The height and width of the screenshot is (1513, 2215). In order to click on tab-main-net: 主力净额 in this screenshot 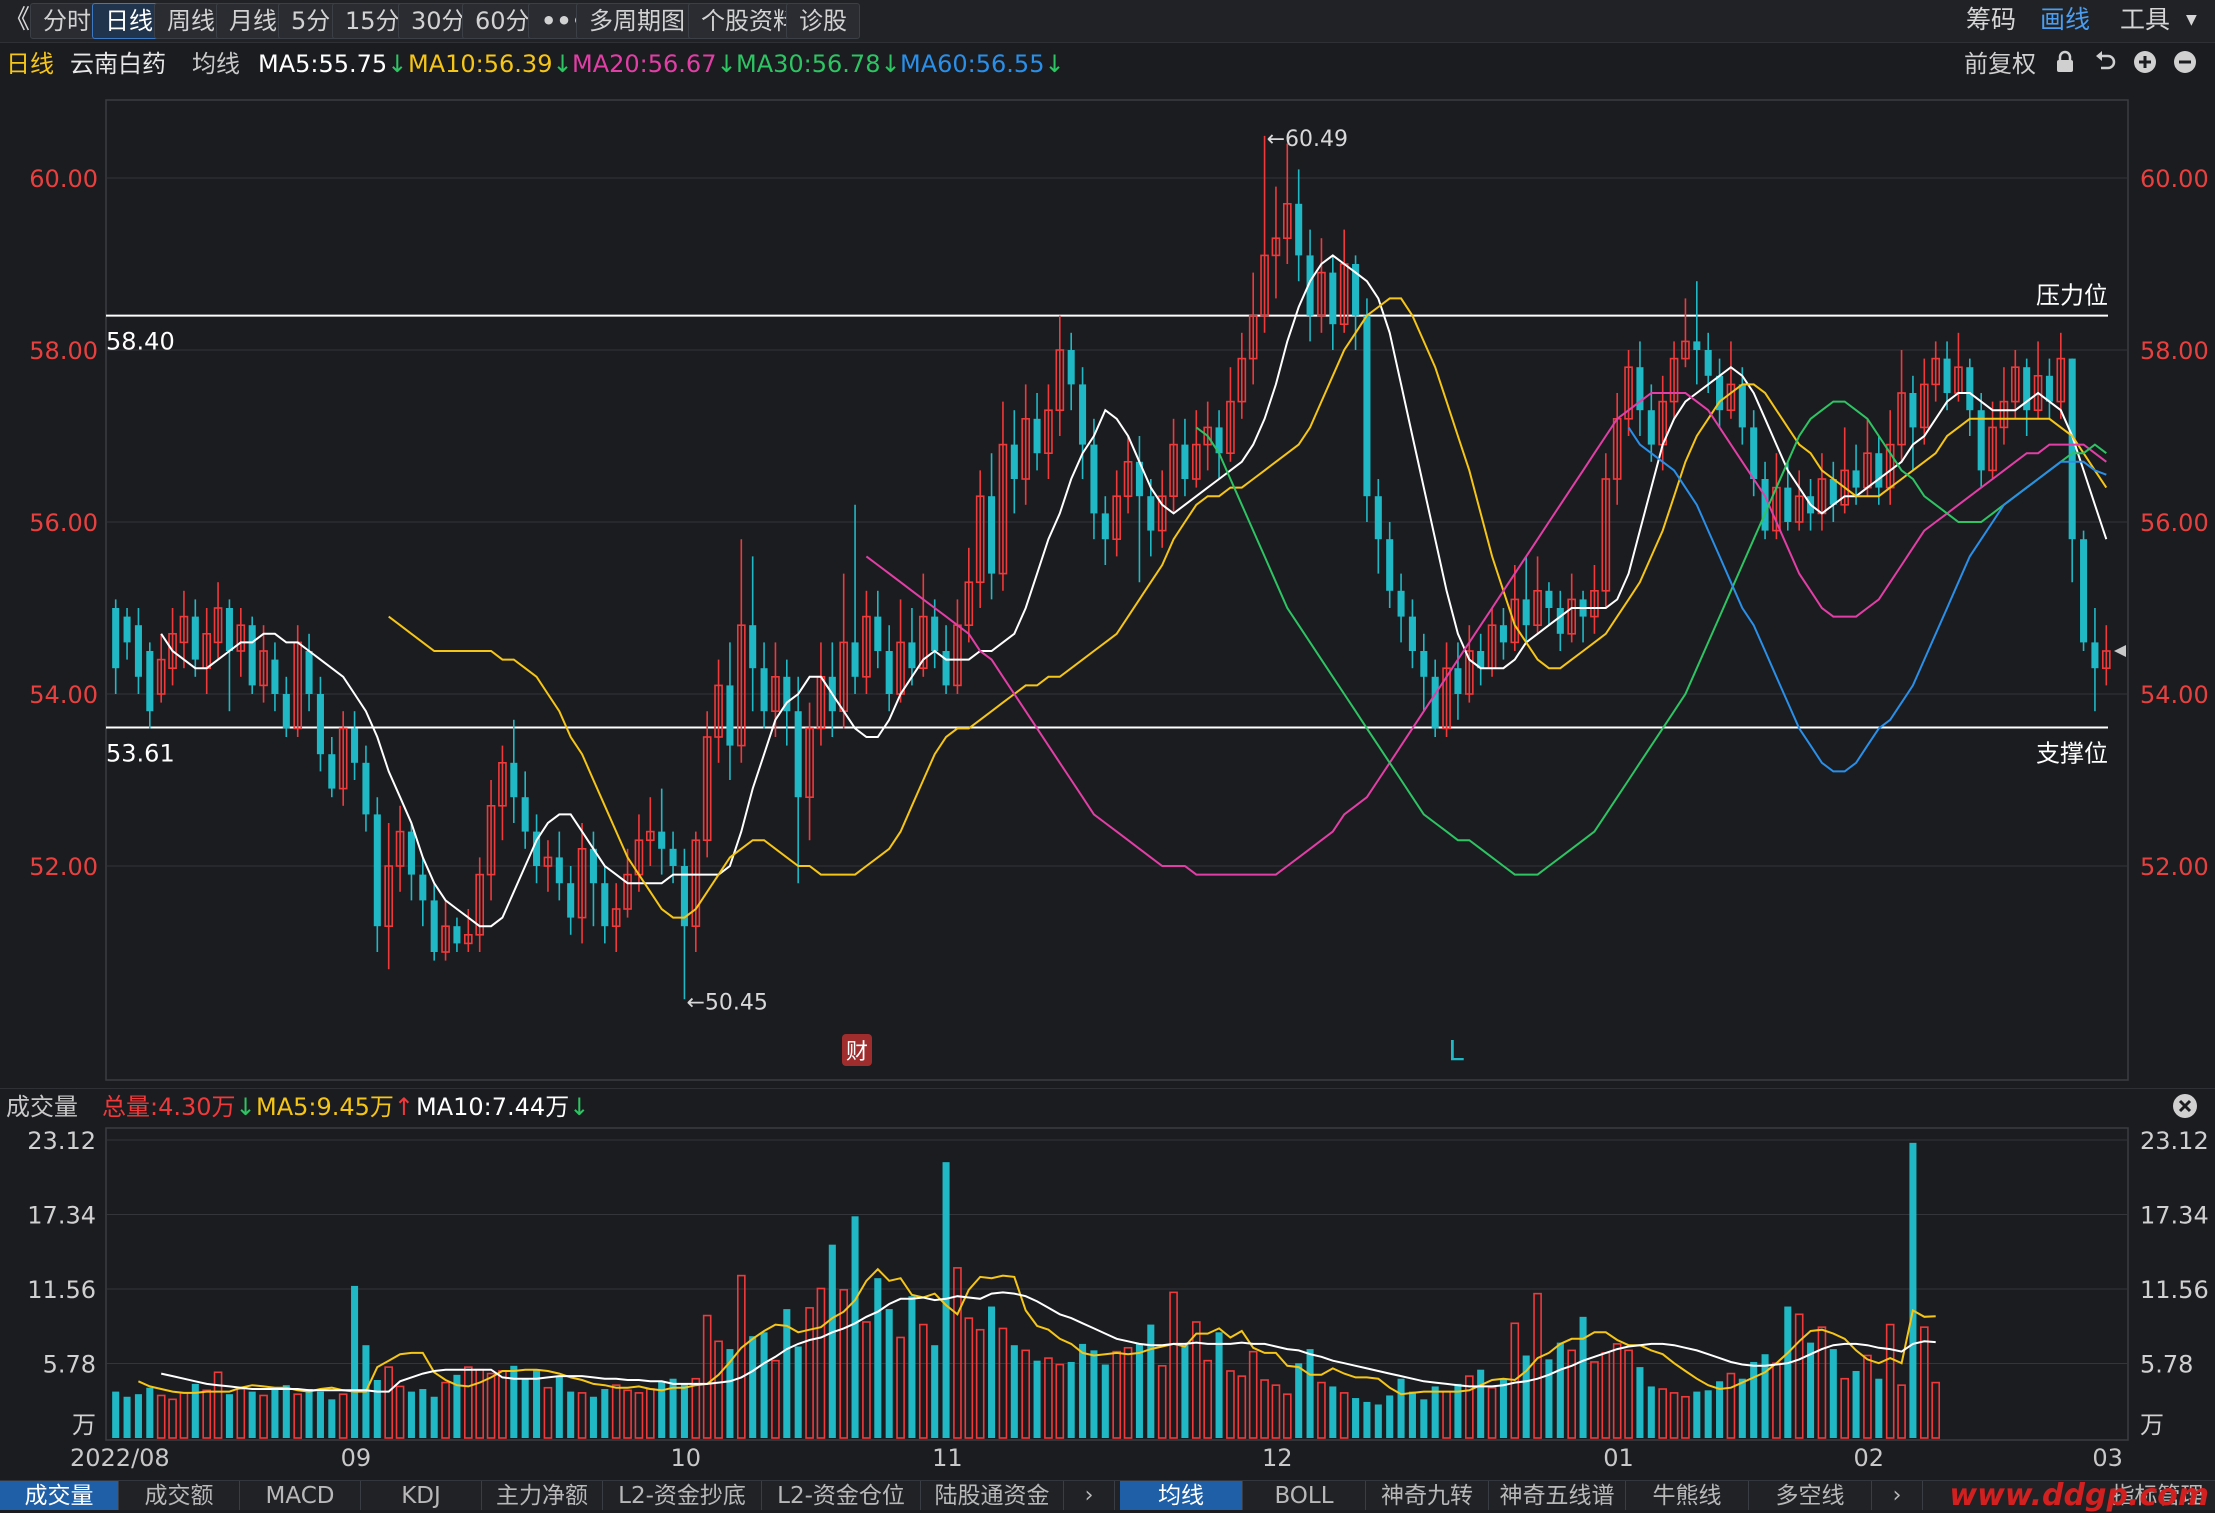, I will do `click(542, 1495)`.